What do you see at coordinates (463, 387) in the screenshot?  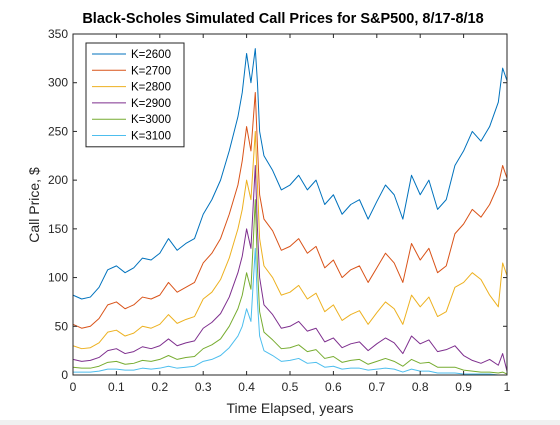 I see `x-tick-label: 0.9` at bounding box center [463, 387].